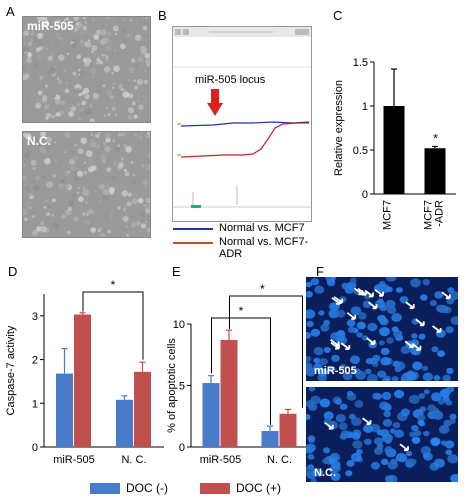 The height and width of the screenshot is (504, 474). What do you see at coordinates (382, 329) in the screenshot?
I see `fluorescence-texture` at bounding box center [382, 329].